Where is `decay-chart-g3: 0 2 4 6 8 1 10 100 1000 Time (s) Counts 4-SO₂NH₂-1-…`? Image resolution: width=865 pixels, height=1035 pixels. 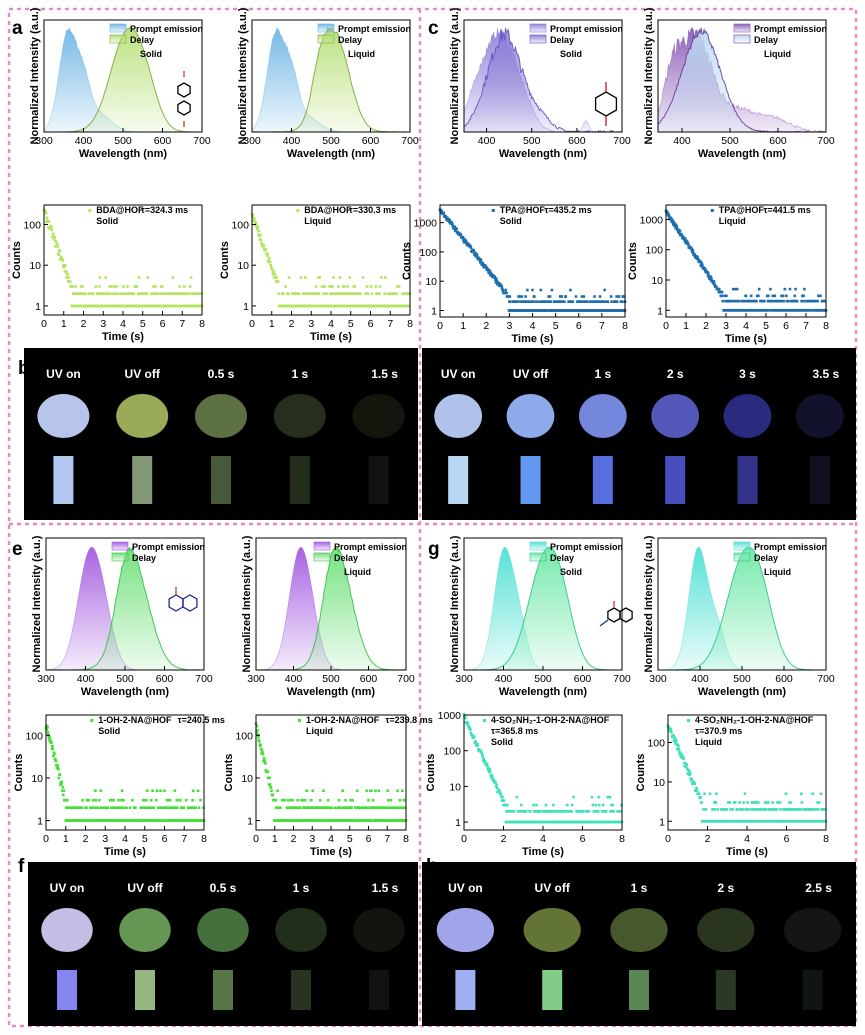 decay-chart-g3: 0 2 4 6 8 1 10 100 1000 Time (s) Counts 4-SO₂NH₂-1-… is located at coordinates (525, 784).